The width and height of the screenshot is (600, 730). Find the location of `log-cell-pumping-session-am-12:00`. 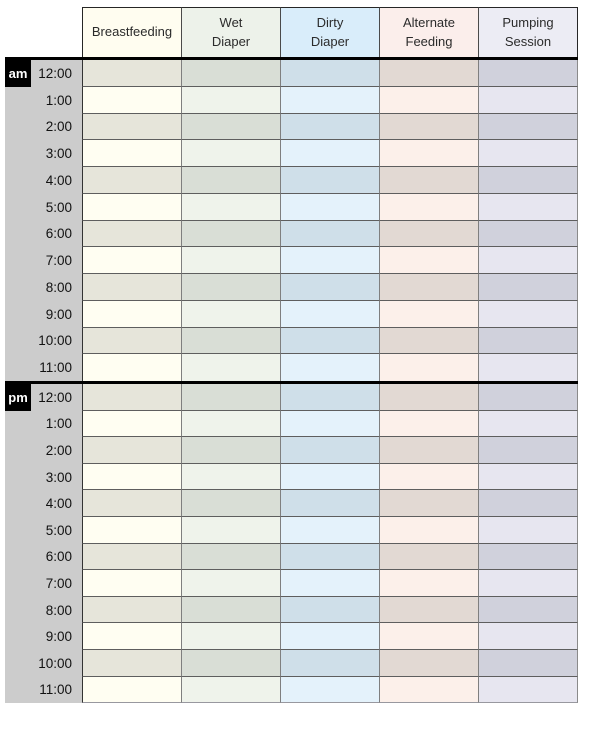

log-cell-pumping-session-am-12:00 is located at coordinates (528, 73).